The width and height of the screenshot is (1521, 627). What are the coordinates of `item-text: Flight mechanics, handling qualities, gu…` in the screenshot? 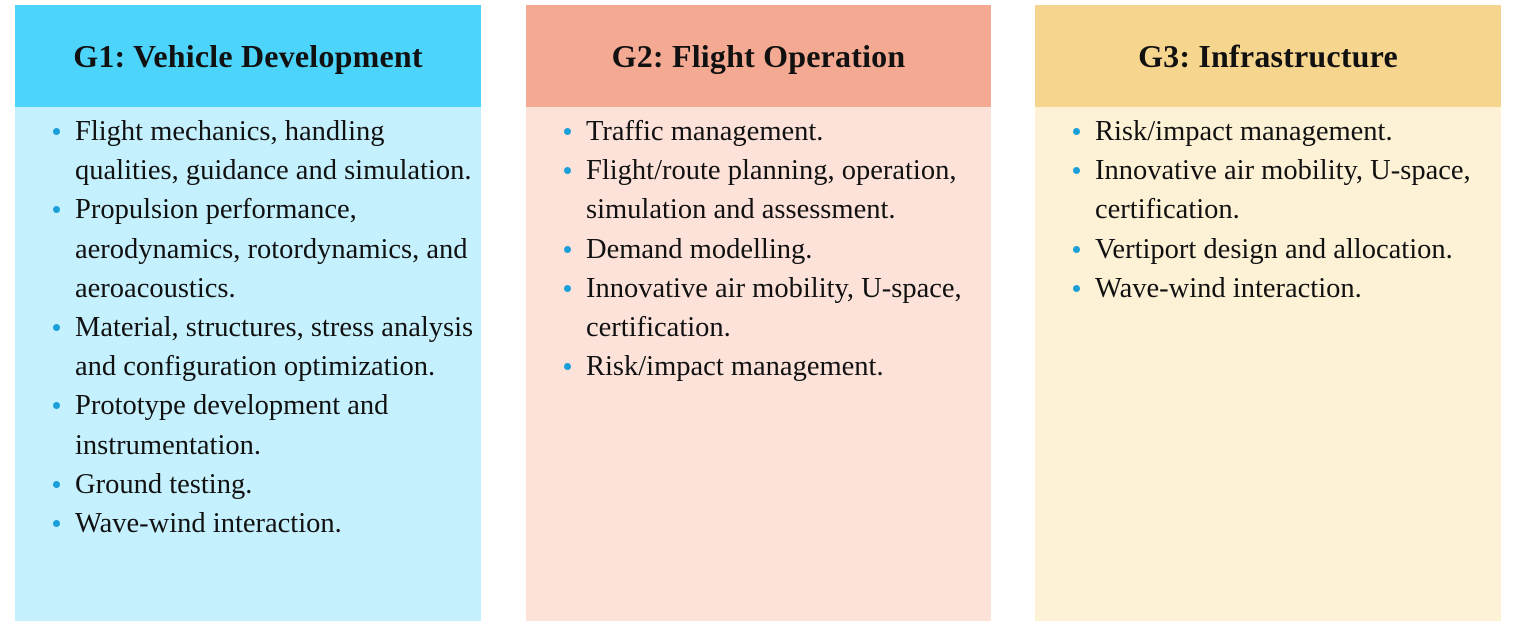 It's located at (273, 151).